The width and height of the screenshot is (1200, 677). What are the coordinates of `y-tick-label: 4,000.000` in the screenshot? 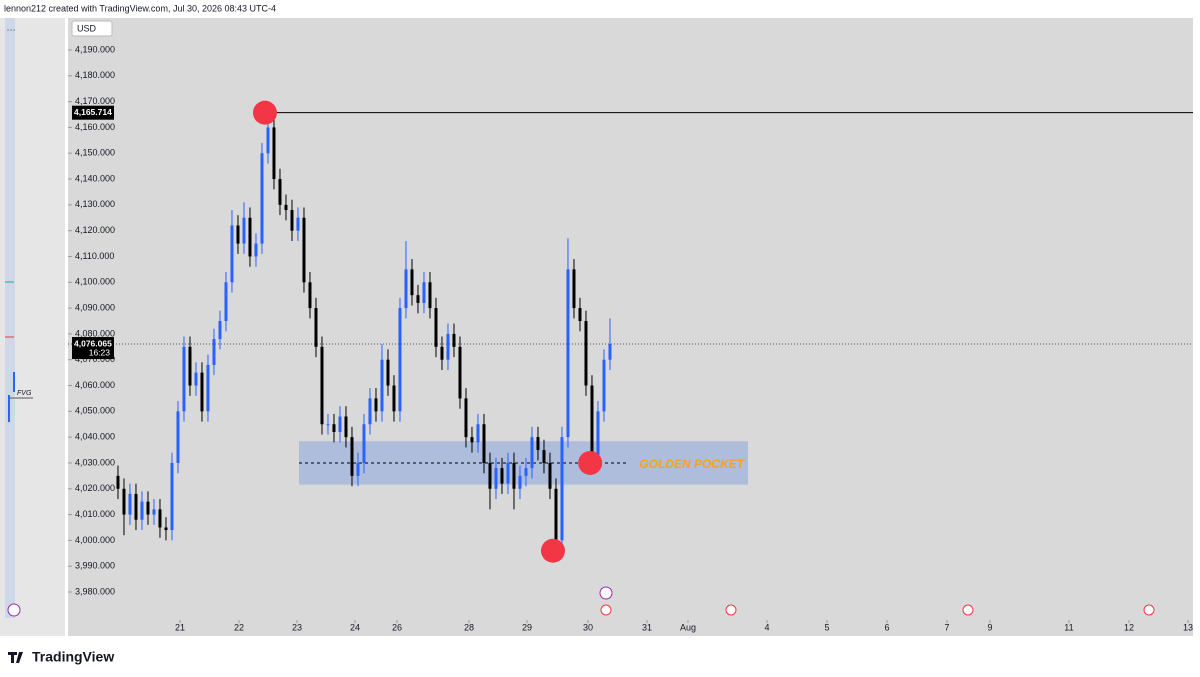 It's located at (95, 540).